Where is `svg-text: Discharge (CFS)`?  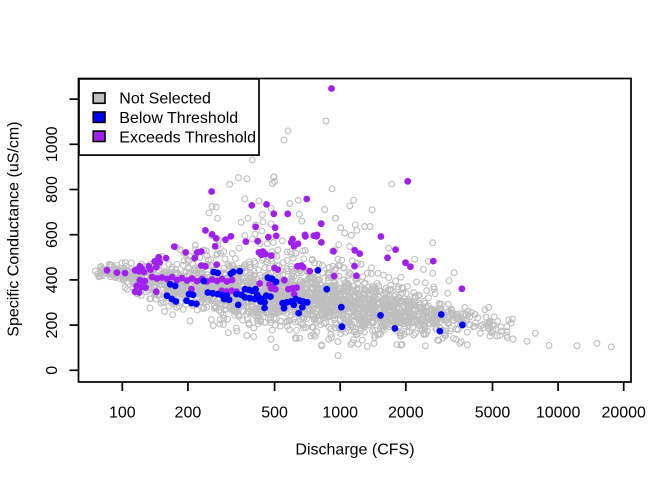
svg-text: Discharge (CFS) is located at coordinates (354, 450).